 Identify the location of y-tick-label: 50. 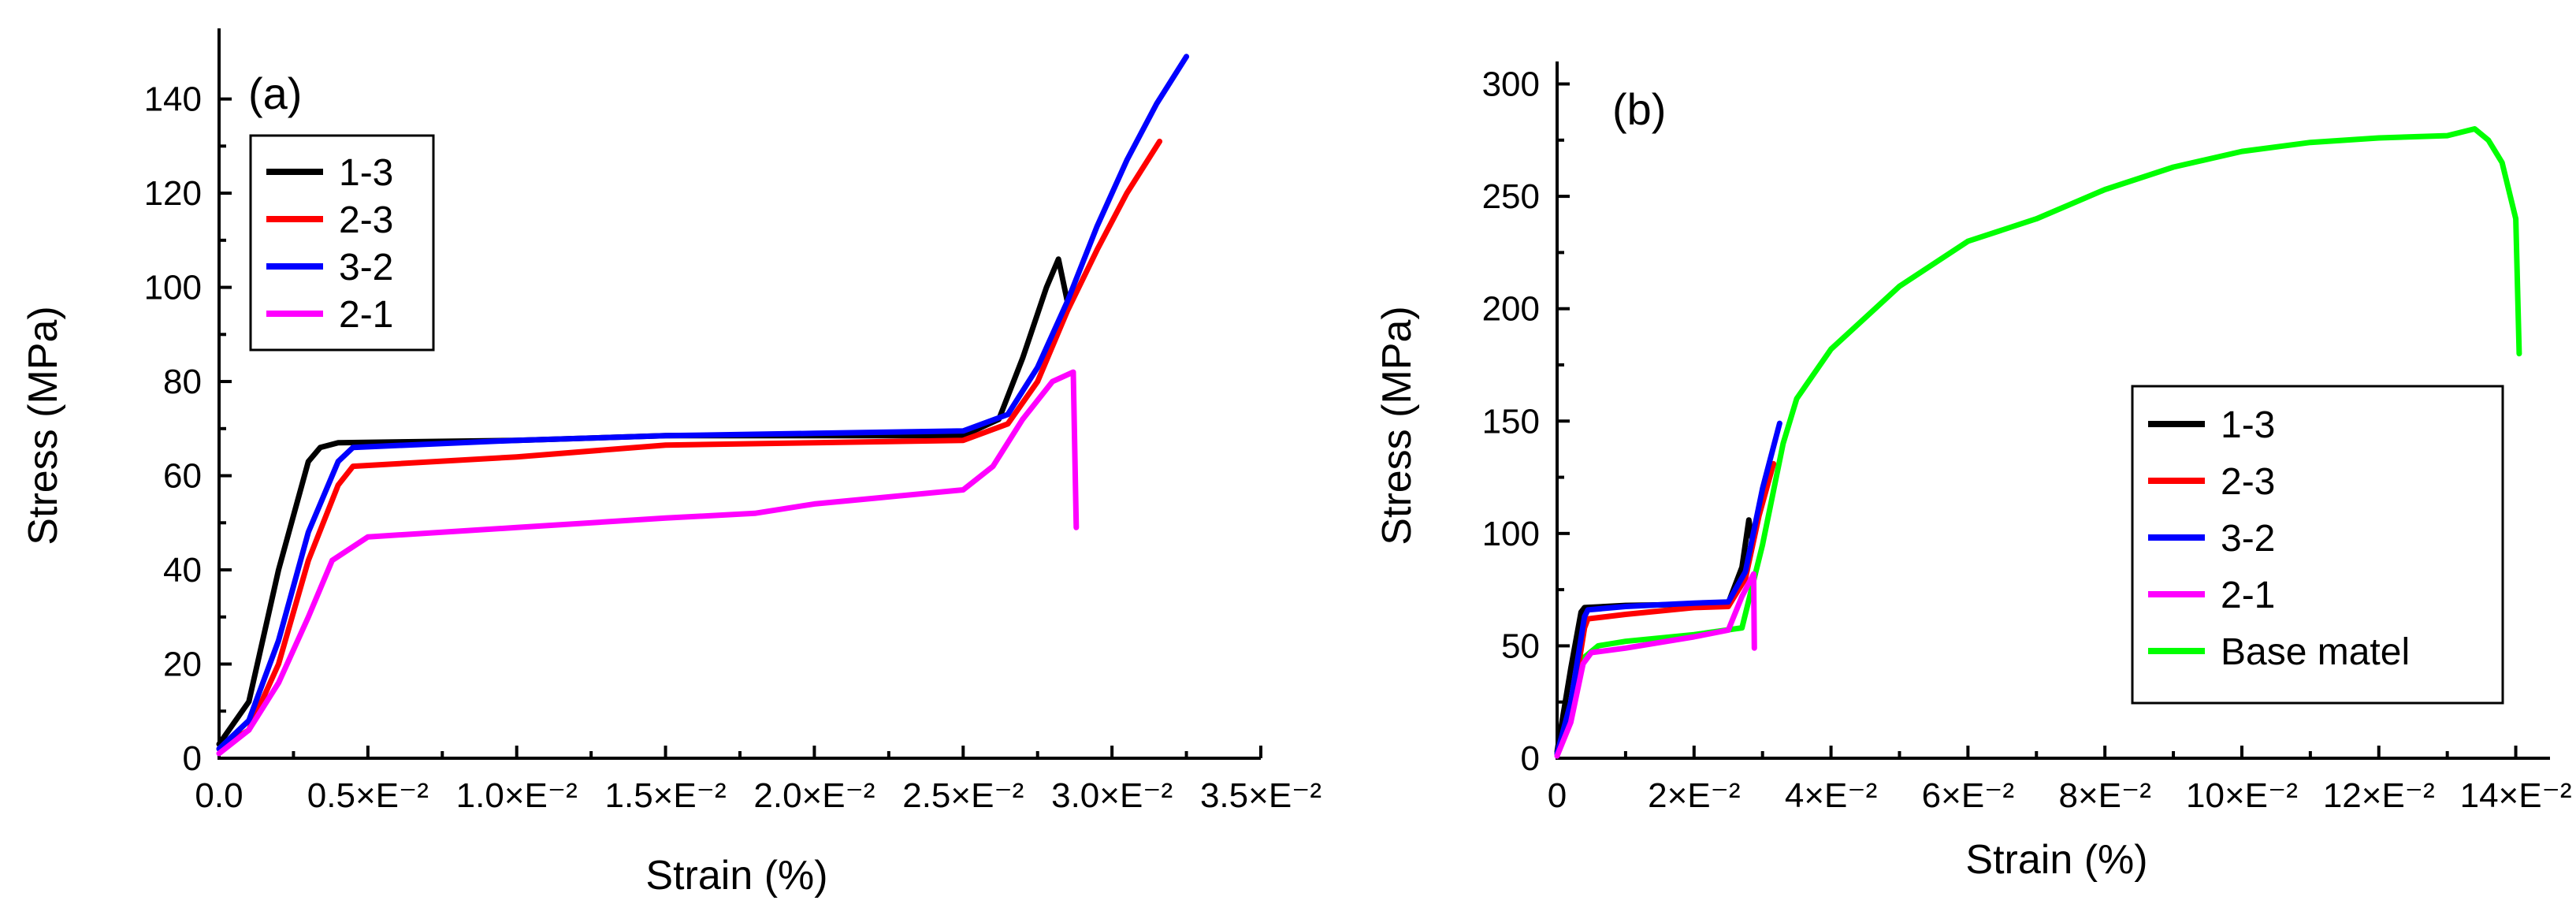
(1520, 646).